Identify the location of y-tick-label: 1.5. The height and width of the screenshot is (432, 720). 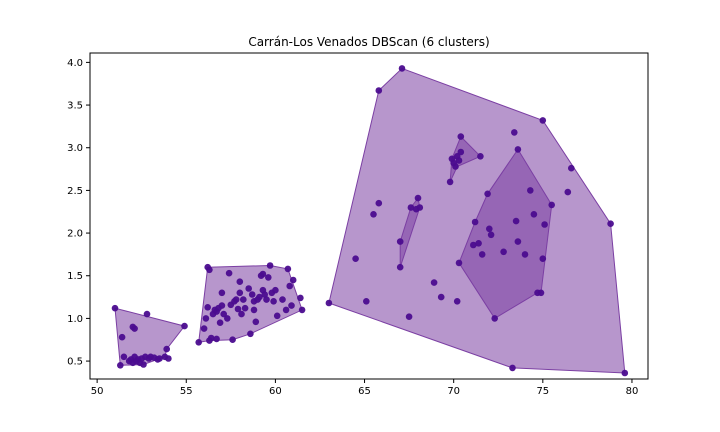
(75, 276).